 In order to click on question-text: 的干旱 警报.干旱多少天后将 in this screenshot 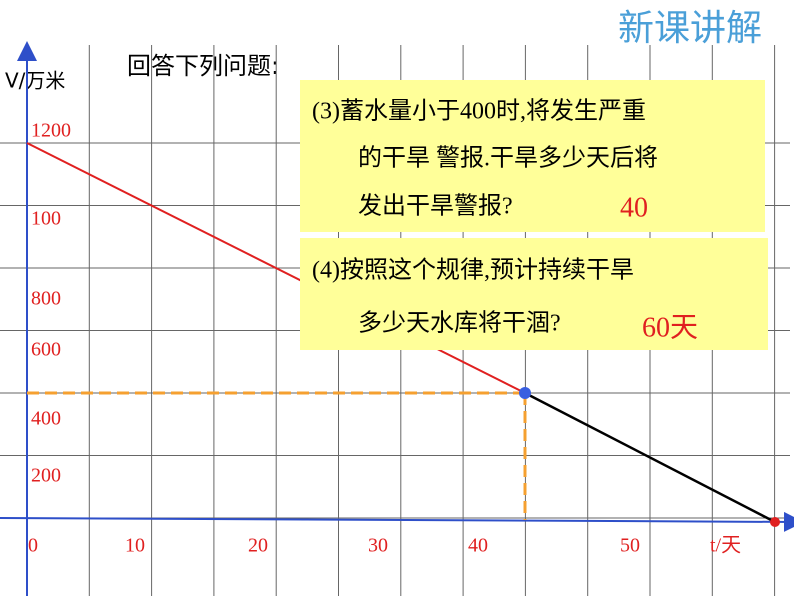, I will do `click(508, 158)`.